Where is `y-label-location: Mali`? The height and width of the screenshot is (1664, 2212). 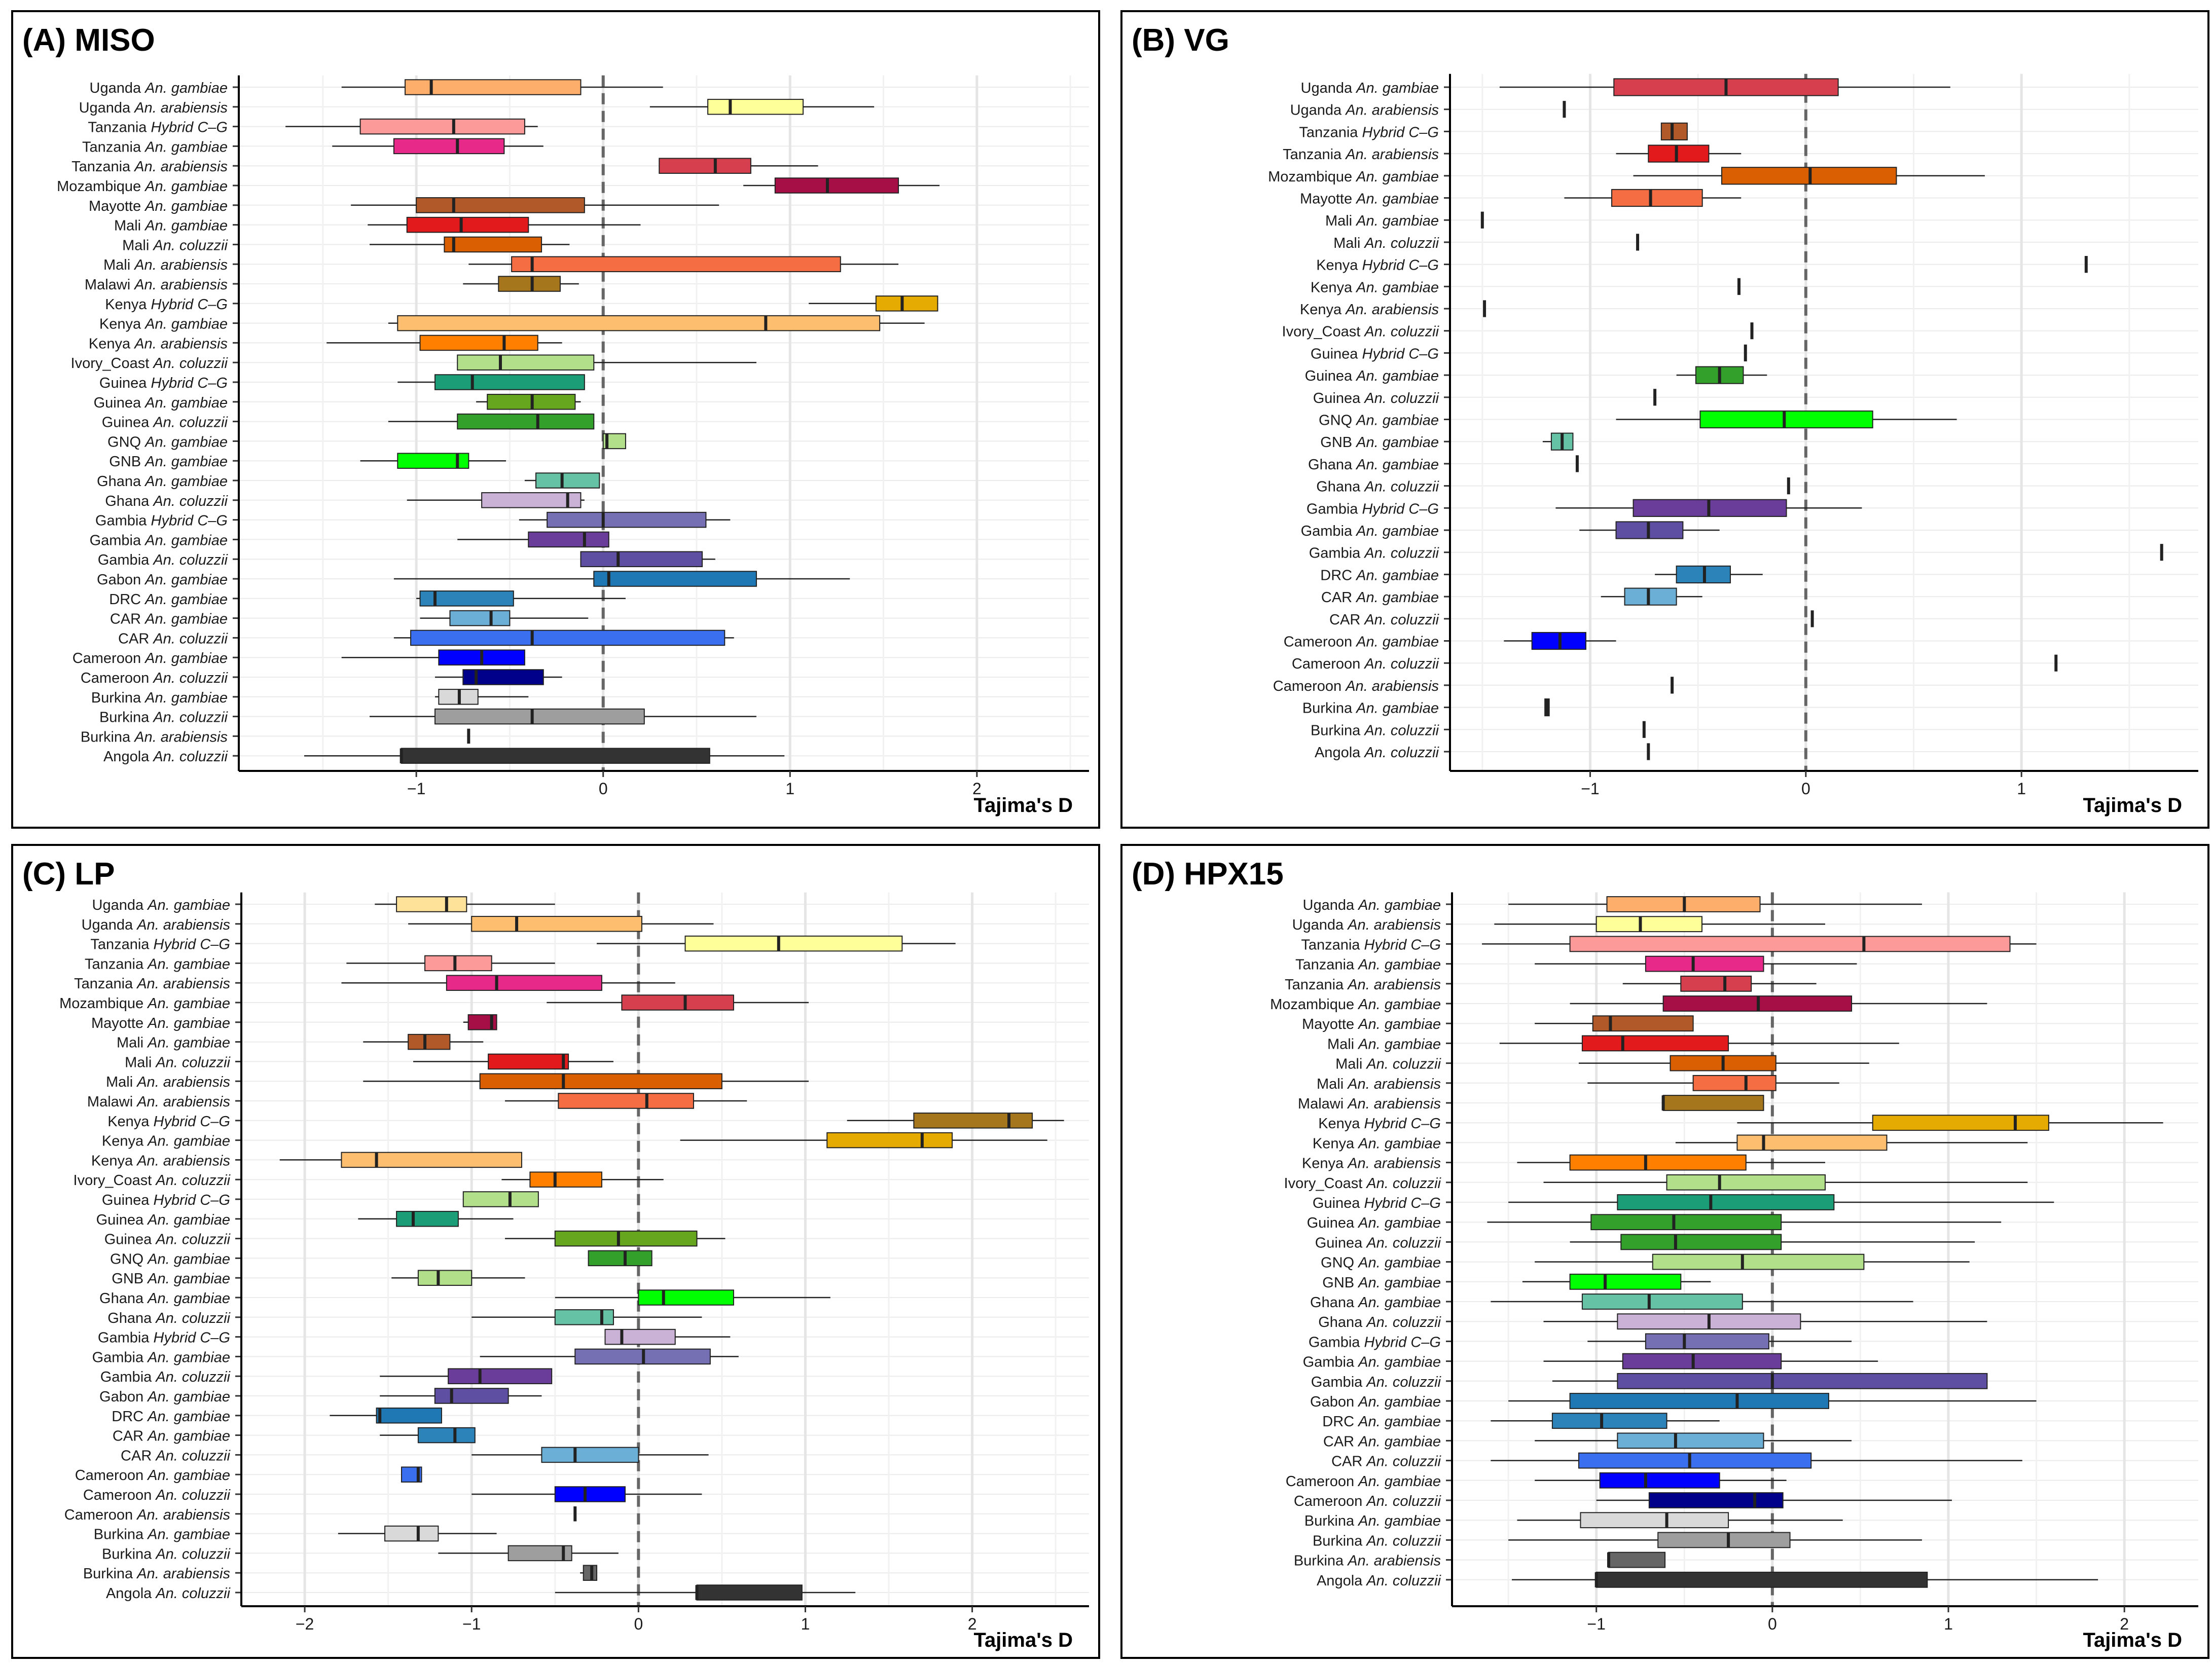 y-label-location: Mali is located at coordinates (118, 265).